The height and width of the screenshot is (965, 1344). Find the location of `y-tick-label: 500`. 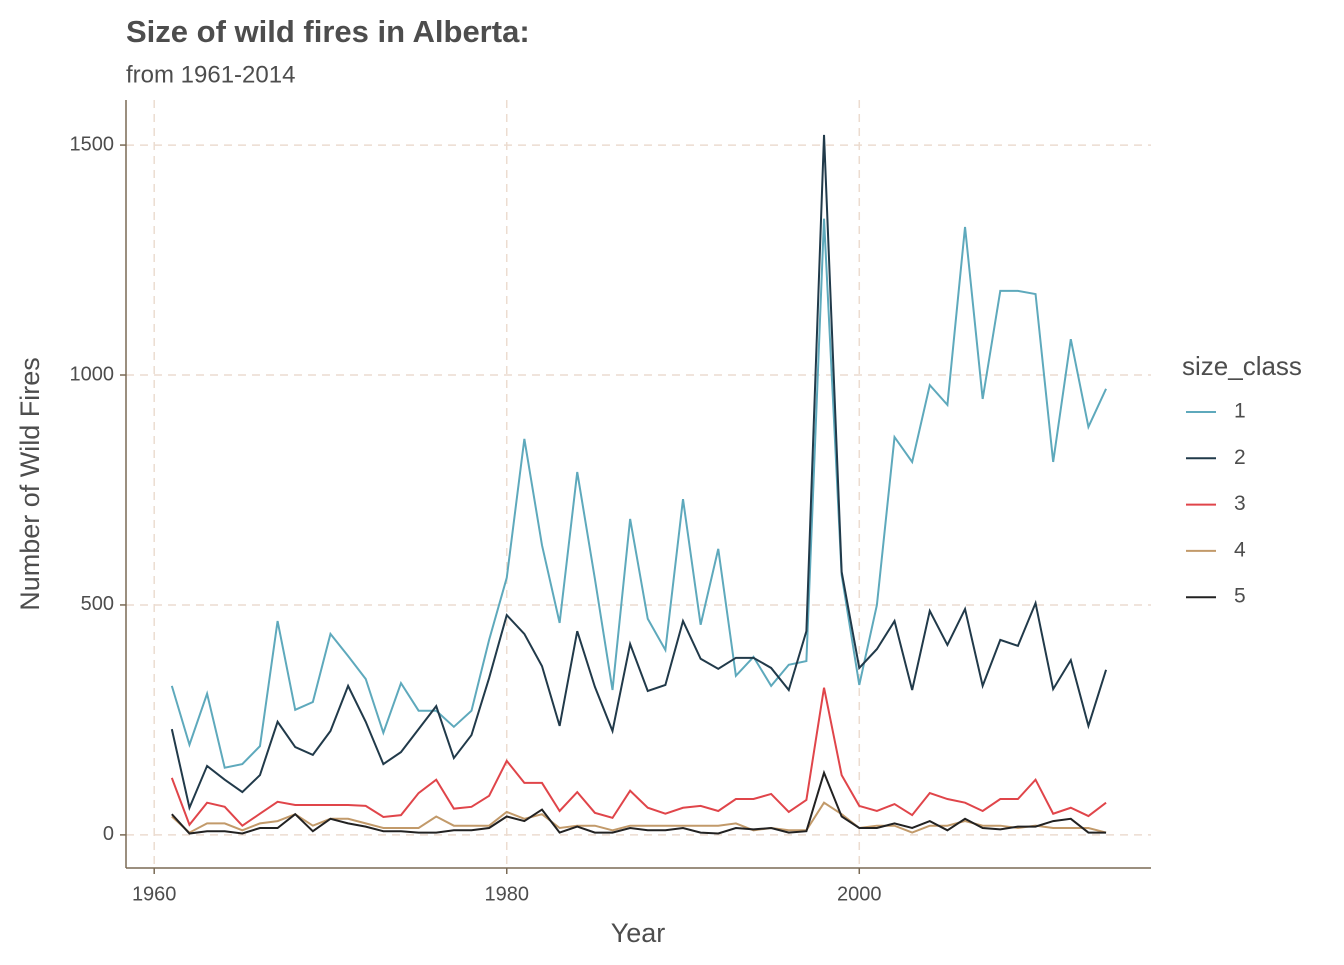

y-tick-label: 500 is located at coordinates (97, 604).